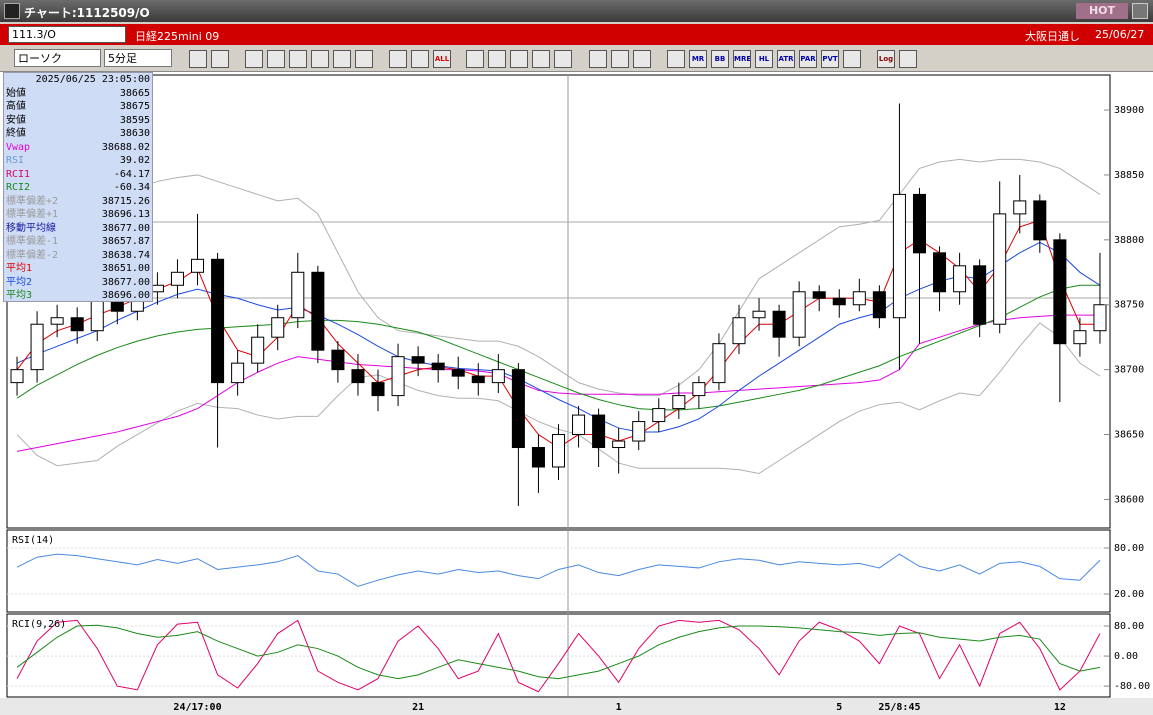  Describe the element at coordinates (1140, 11) in the screenshot. I see `close-button` at that location.